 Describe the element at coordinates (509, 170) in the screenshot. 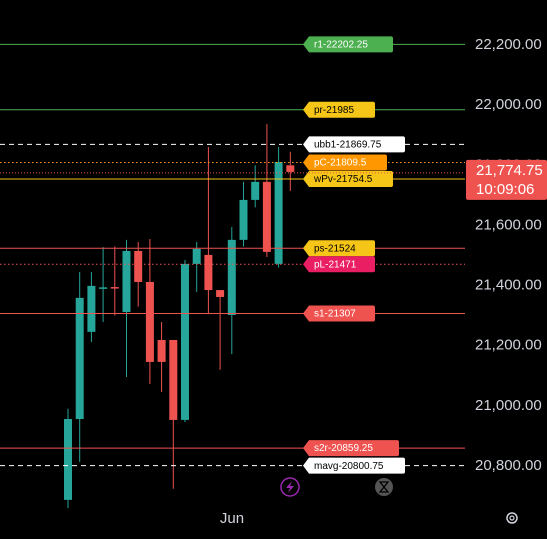

I see `last-price-label: 21,774.75` at that location.